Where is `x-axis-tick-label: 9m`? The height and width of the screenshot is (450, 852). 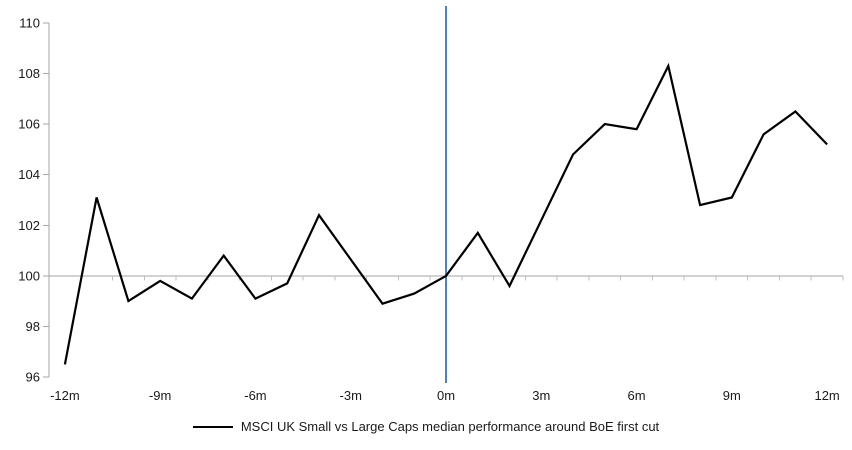 x-axis-tick-label: 9m is located at coordinates (732, 395).